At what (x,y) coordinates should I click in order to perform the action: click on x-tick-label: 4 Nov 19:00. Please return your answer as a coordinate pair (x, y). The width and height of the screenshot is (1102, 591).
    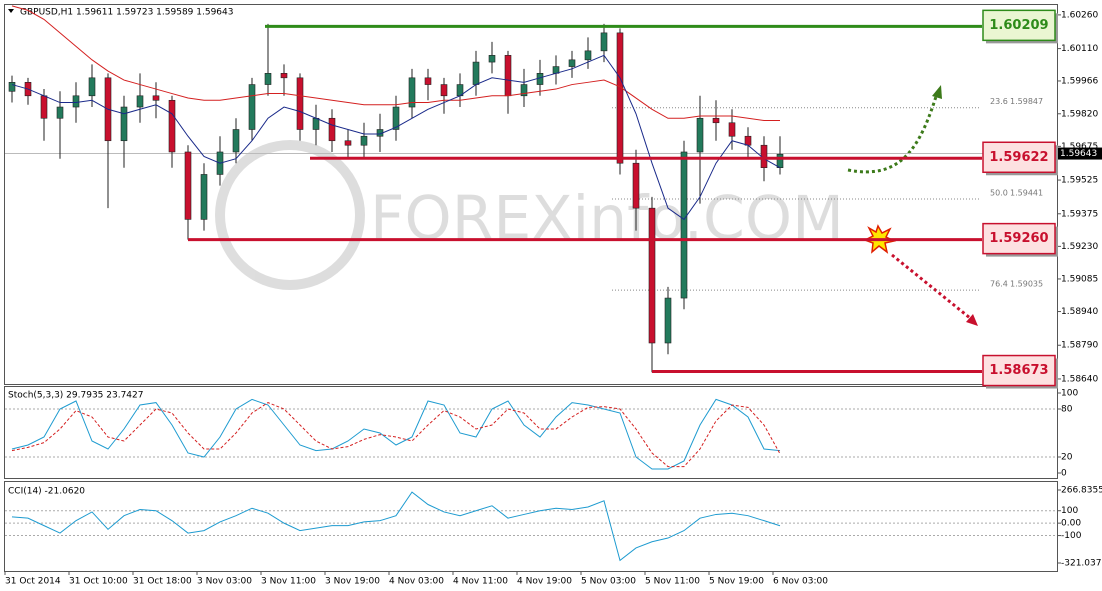
    Looking at the image, I should click on (544, 582).